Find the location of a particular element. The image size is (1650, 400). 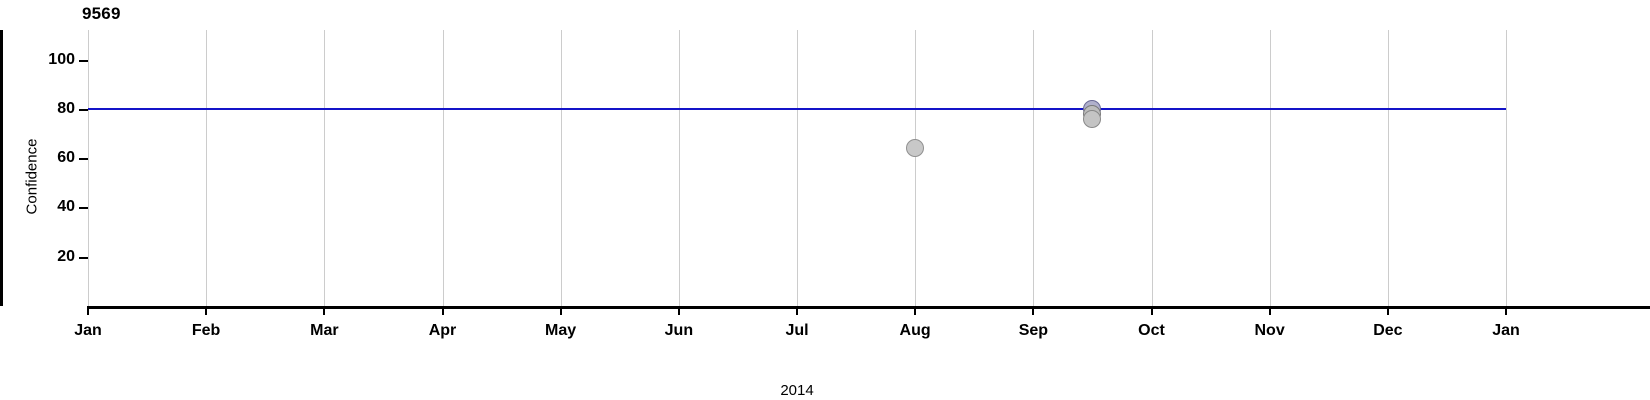

y-tick-label-20: 20 is located at coordinates (66, 256).